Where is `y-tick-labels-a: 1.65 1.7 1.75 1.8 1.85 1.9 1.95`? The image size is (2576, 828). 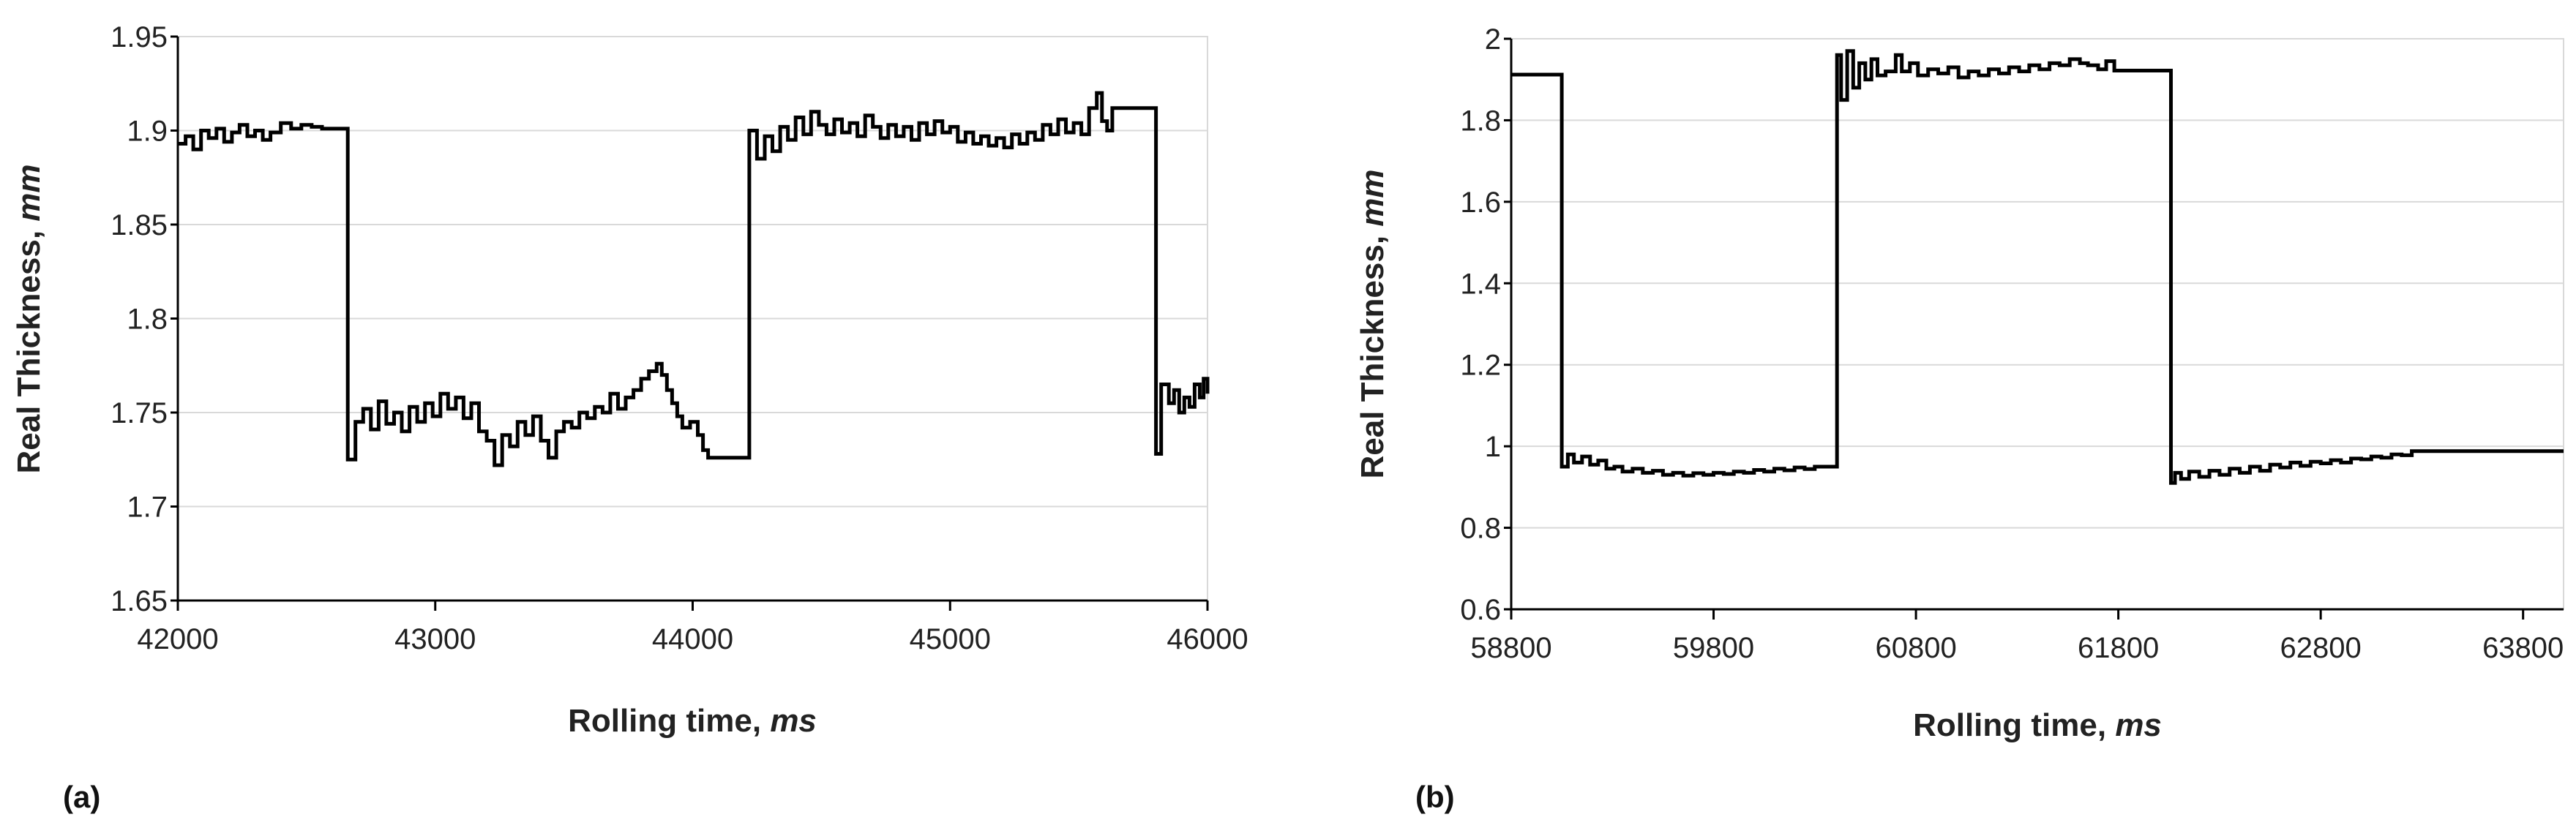
y-tick-labels-a: 1.65 1.7 1.75 1.8 1.85 1.9 1.95 is located at coordinates (139, 319).